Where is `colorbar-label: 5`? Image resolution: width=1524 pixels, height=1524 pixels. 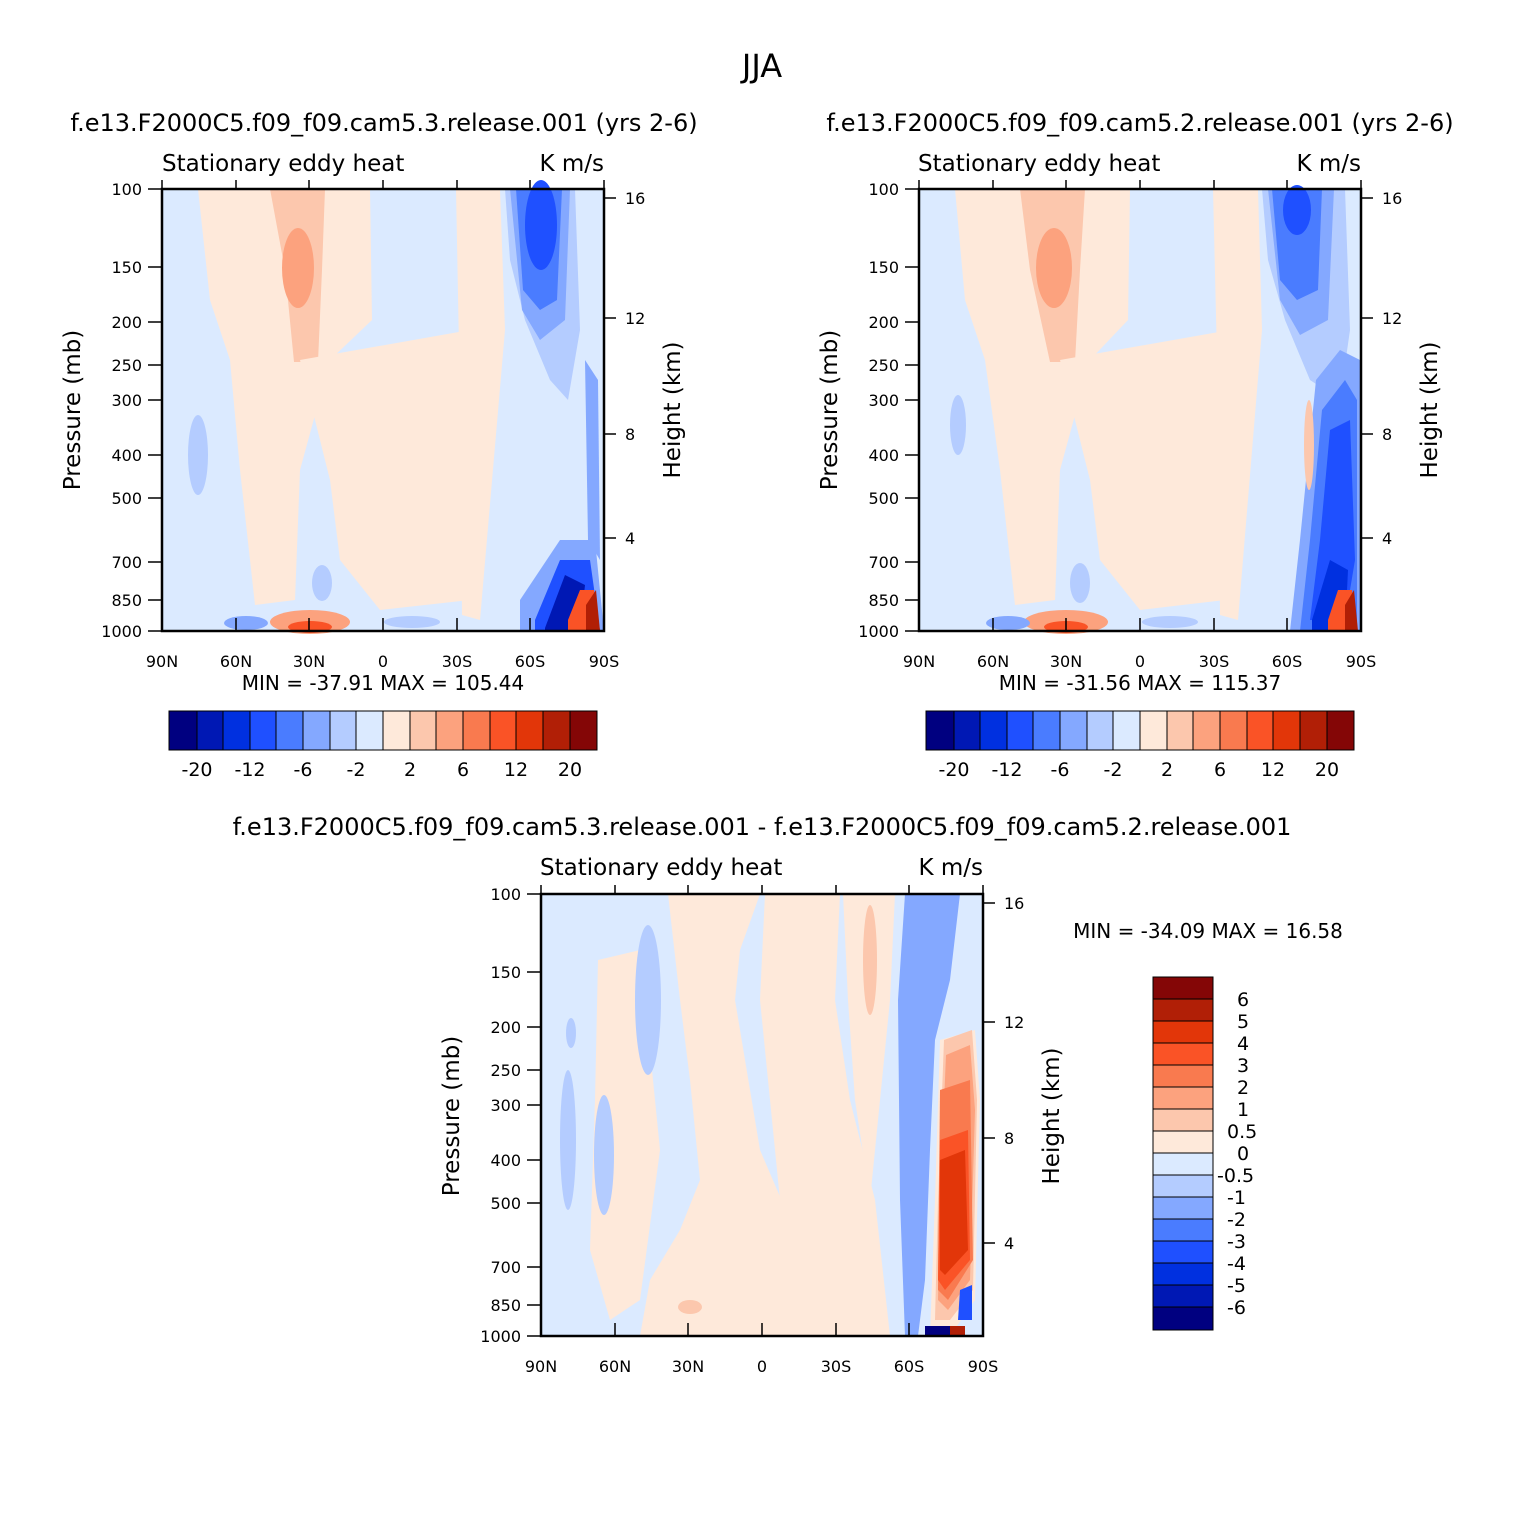 colorbar-label: 5 is located at coordinates (1243, 1022).